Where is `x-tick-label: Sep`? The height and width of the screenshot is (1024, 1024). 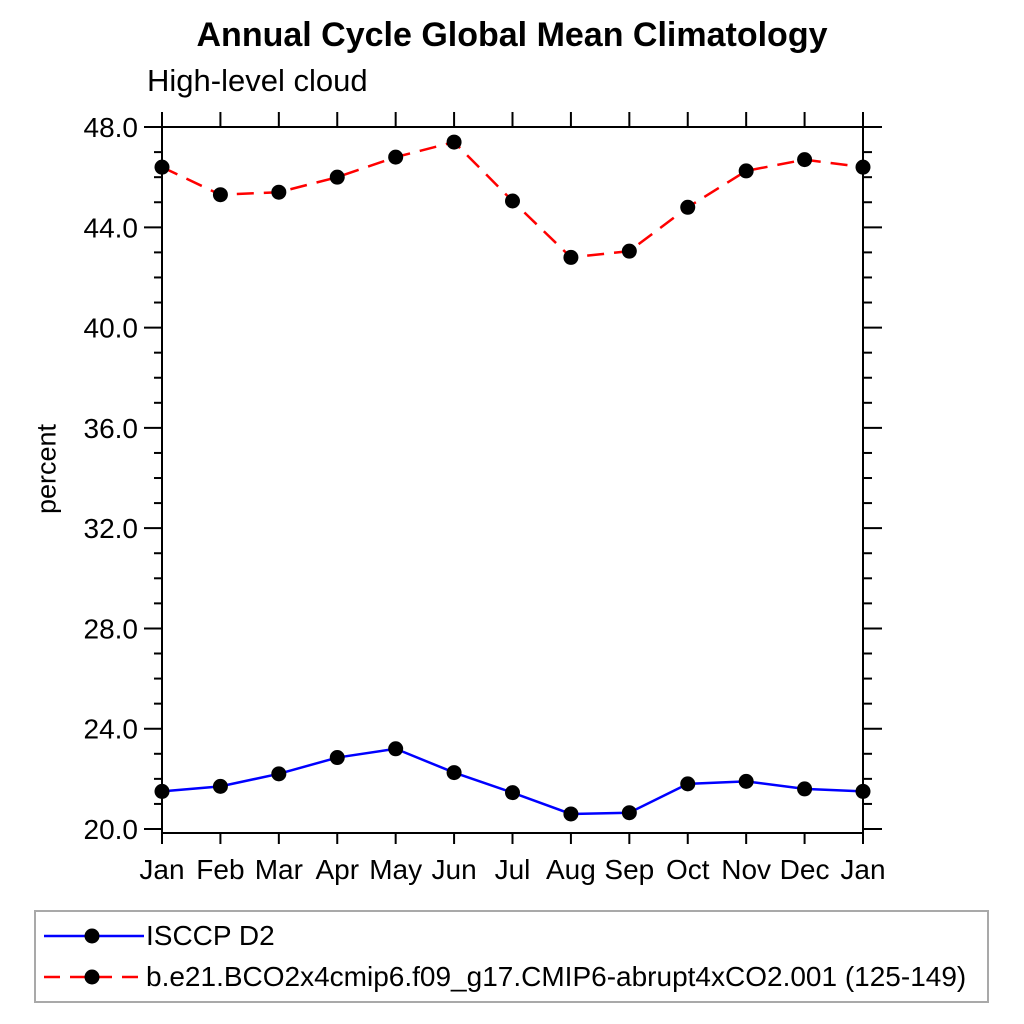
x-tick-label: Sep is located at coordinates (629, 869).